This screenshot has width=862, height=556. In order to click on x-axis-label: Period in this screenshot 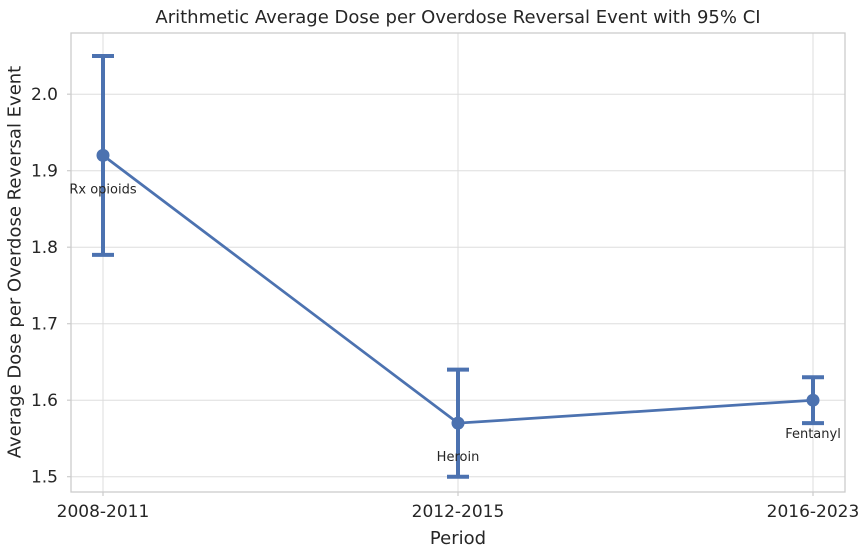, I will do `click(458, 538)`.